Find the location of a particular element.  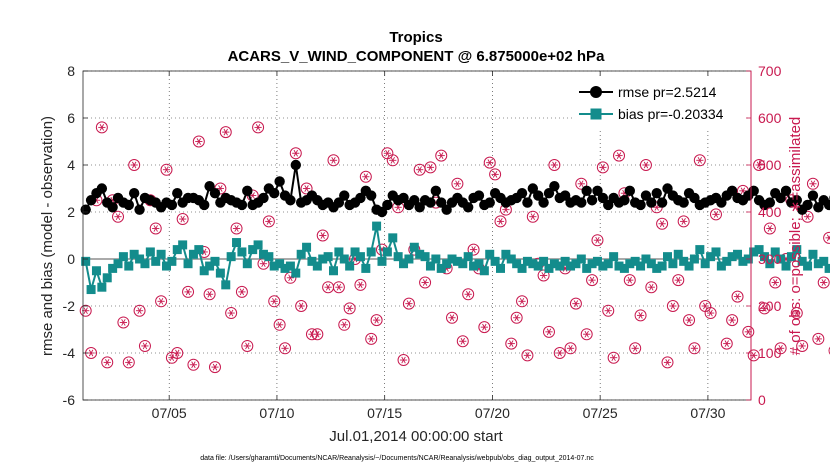

legend-bias-marker is located at coordinates (596, 114).